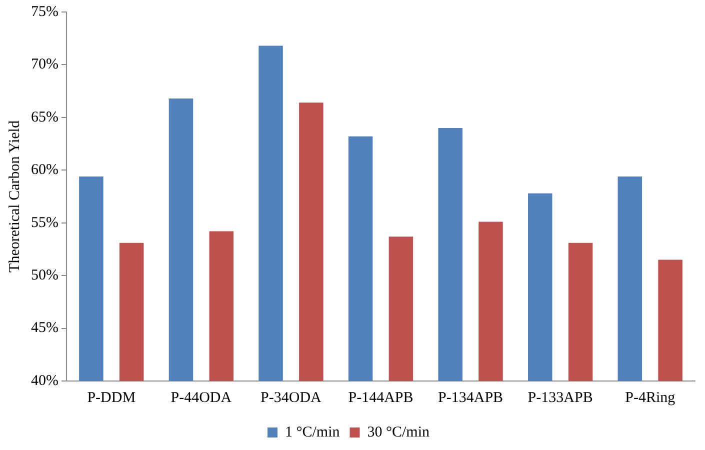  What do you see at coordinates (44, 380) in the screenshot?
I see `y-tick-label: 40%` at bounding box center [44, 380].